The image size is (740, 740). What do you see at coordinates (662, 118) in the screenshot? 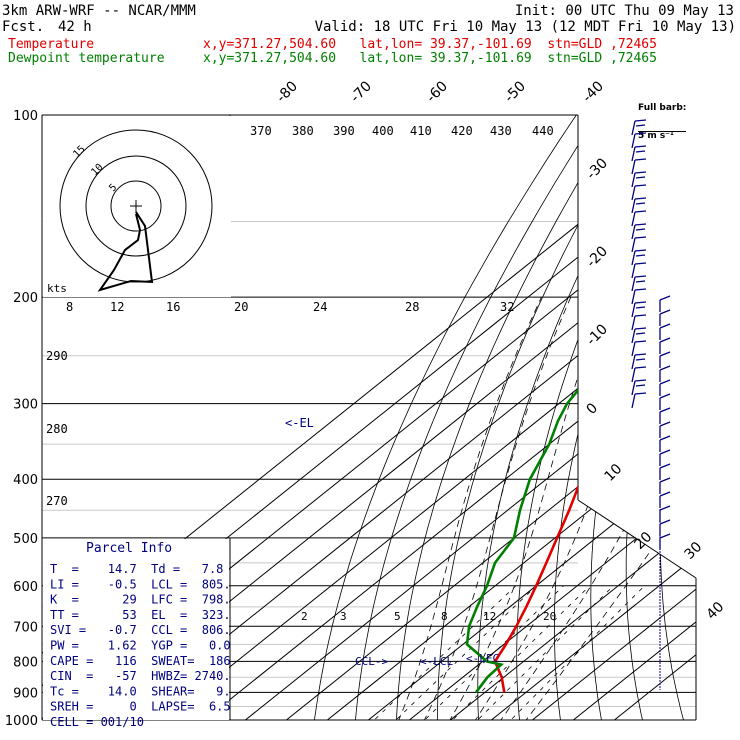
I see `full-barb-legend: Full barb: 5 m s⁻¹` at bounding box center [662, 118].